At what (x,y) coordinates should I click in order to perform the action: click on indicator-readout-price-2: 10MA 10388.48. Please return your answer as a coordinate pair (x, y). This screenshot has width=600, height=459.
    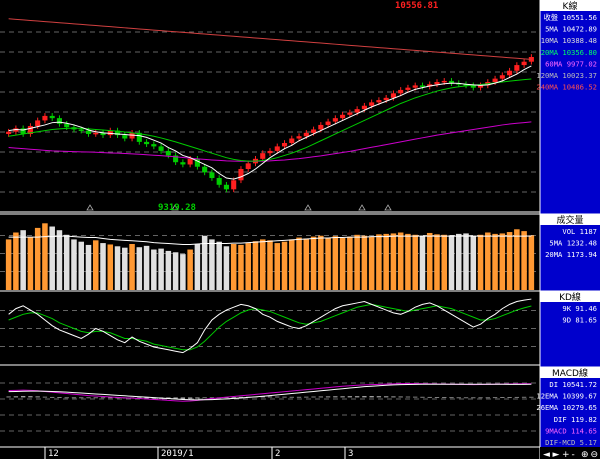
    Looking at the image, I should click on (569, 40).